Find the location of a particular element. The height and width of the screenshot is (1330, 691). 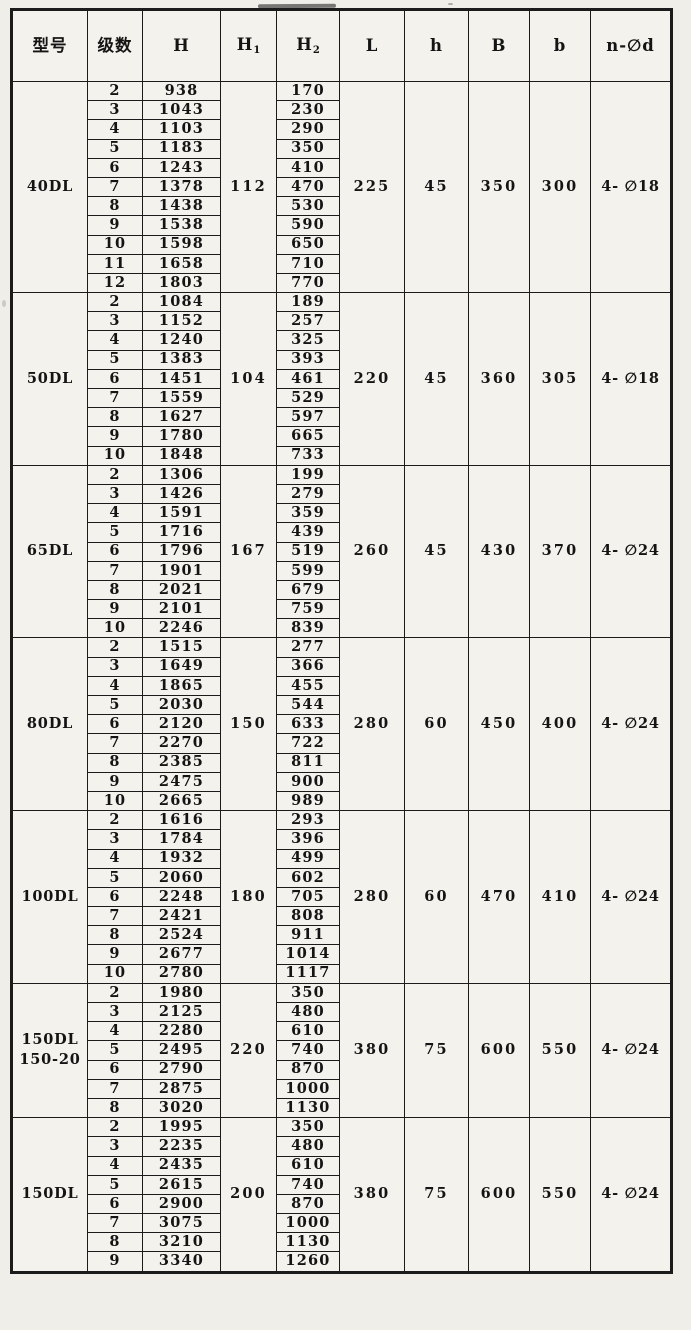

l-cell: 380 is located at coordinates (372, 1195).